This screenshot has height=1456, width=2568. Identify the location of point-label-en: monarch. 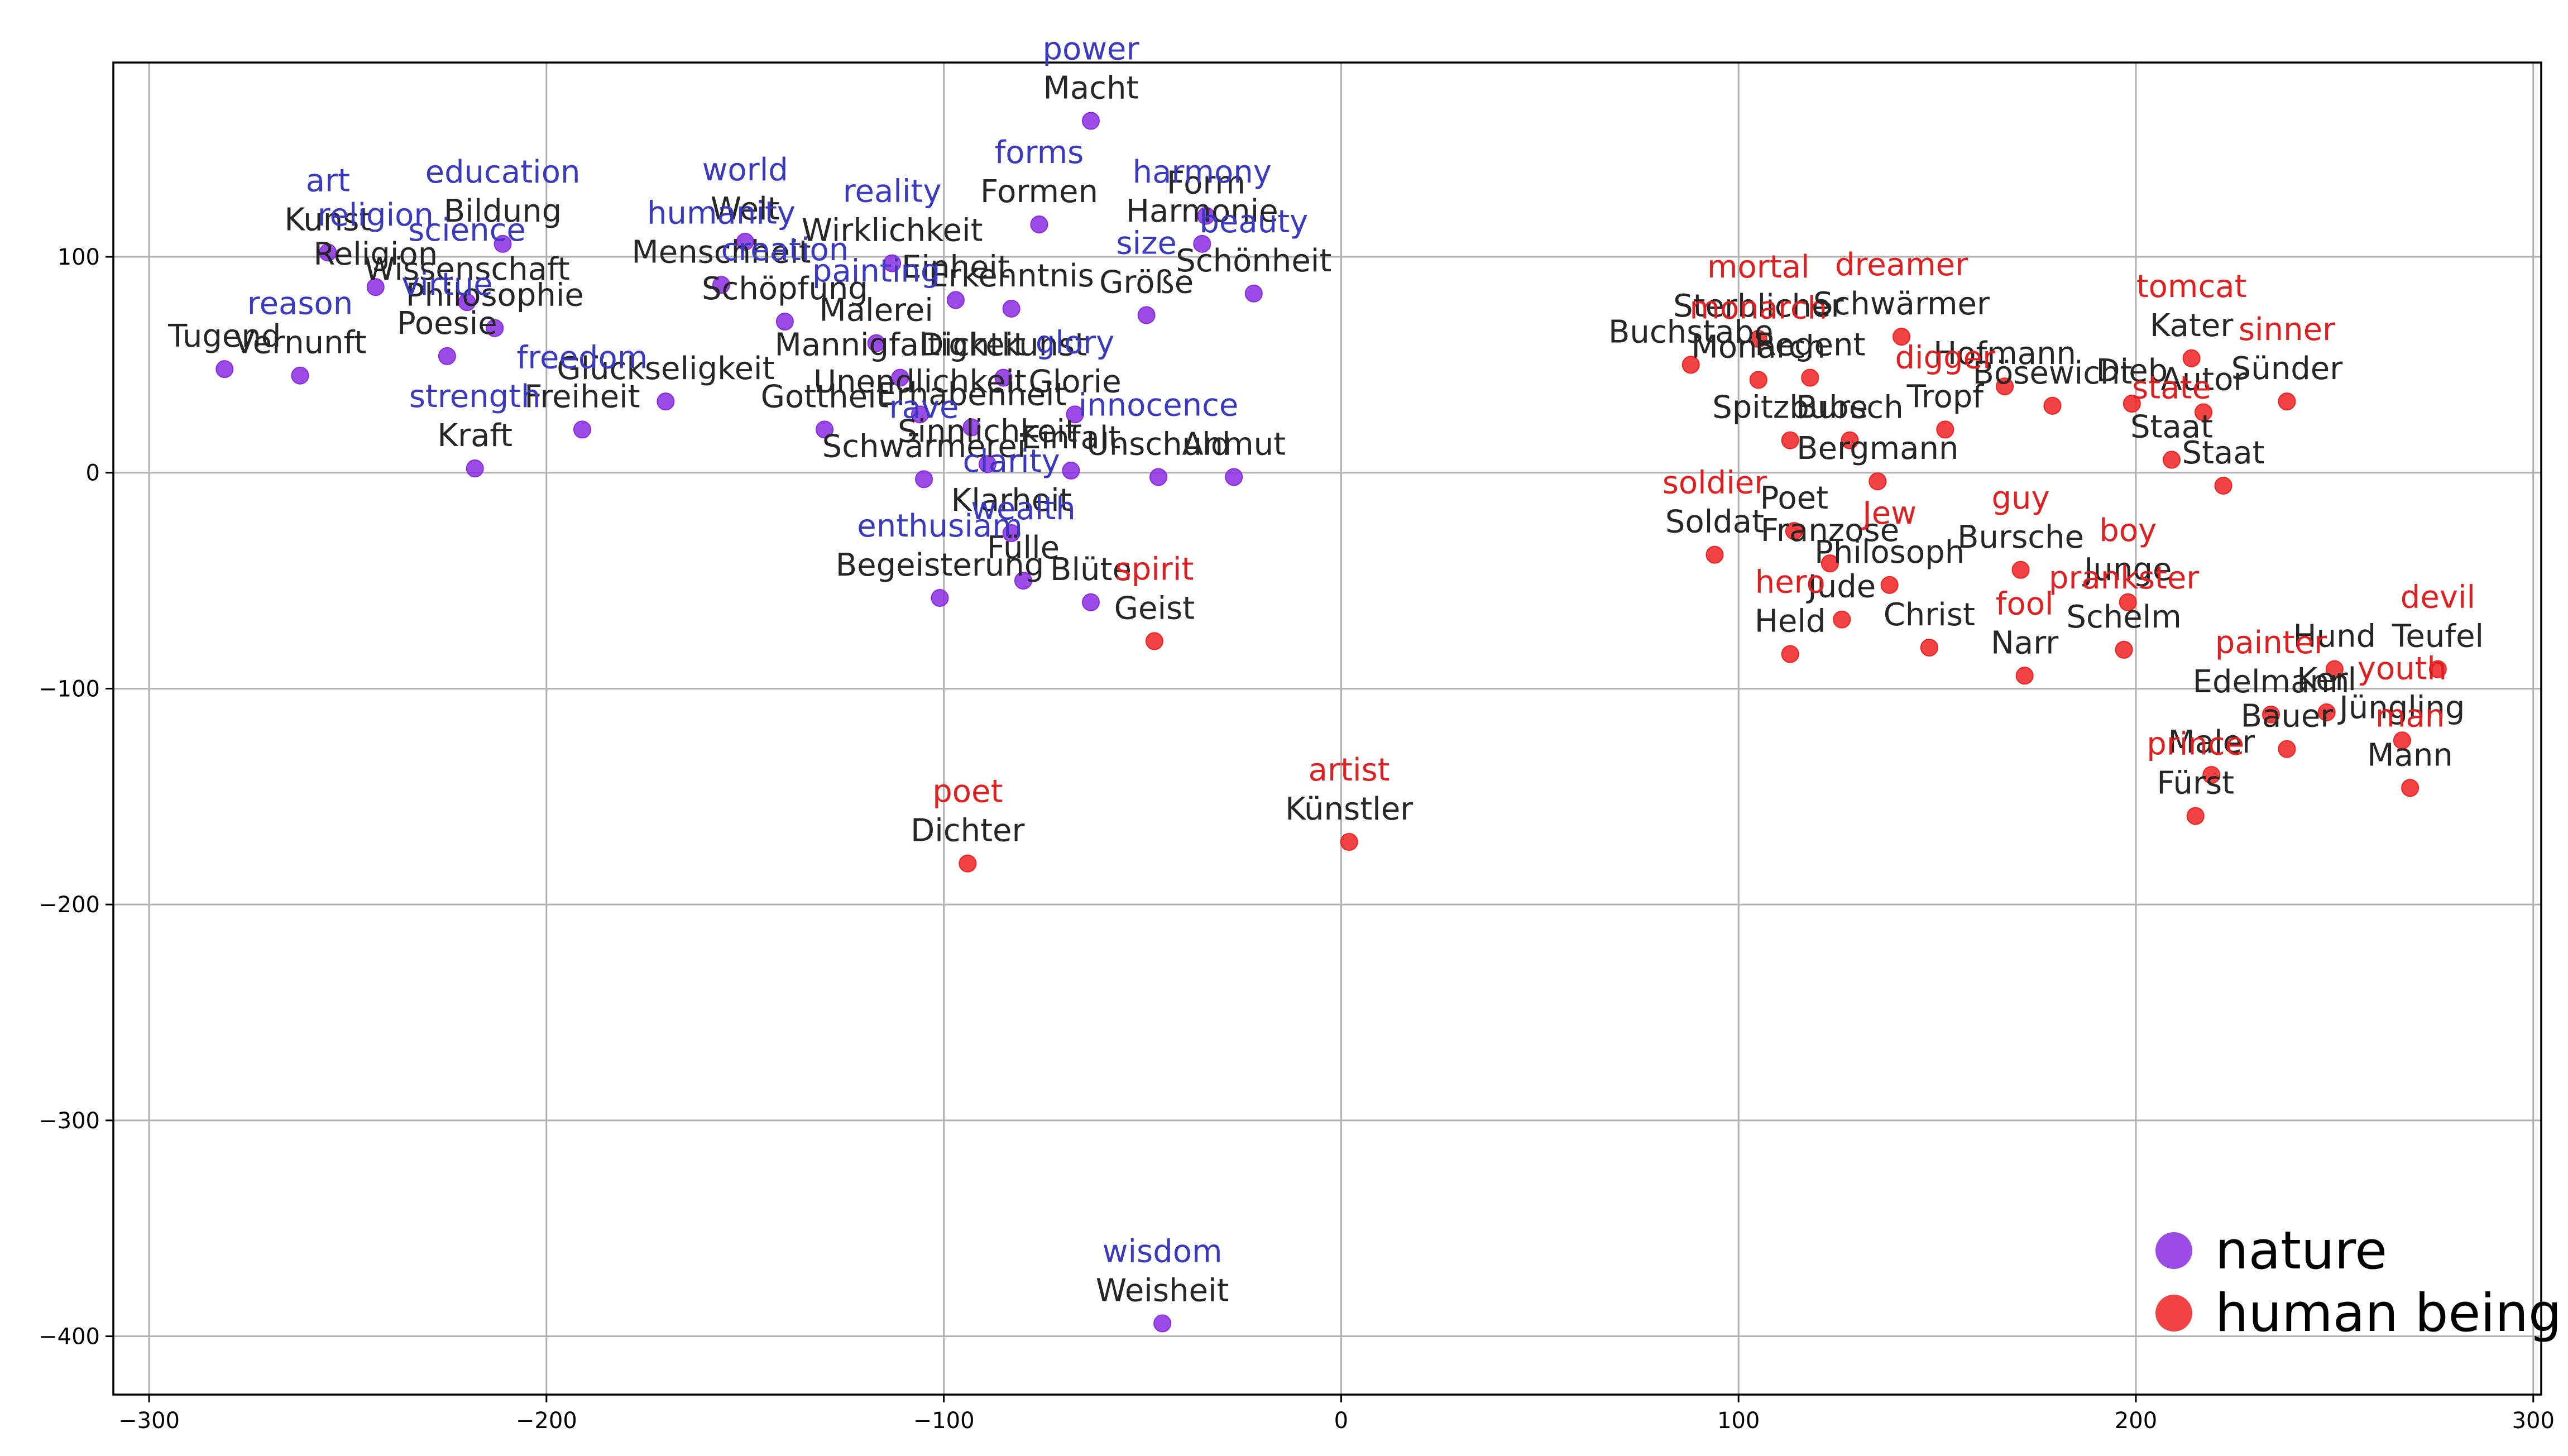
(1758, 308).